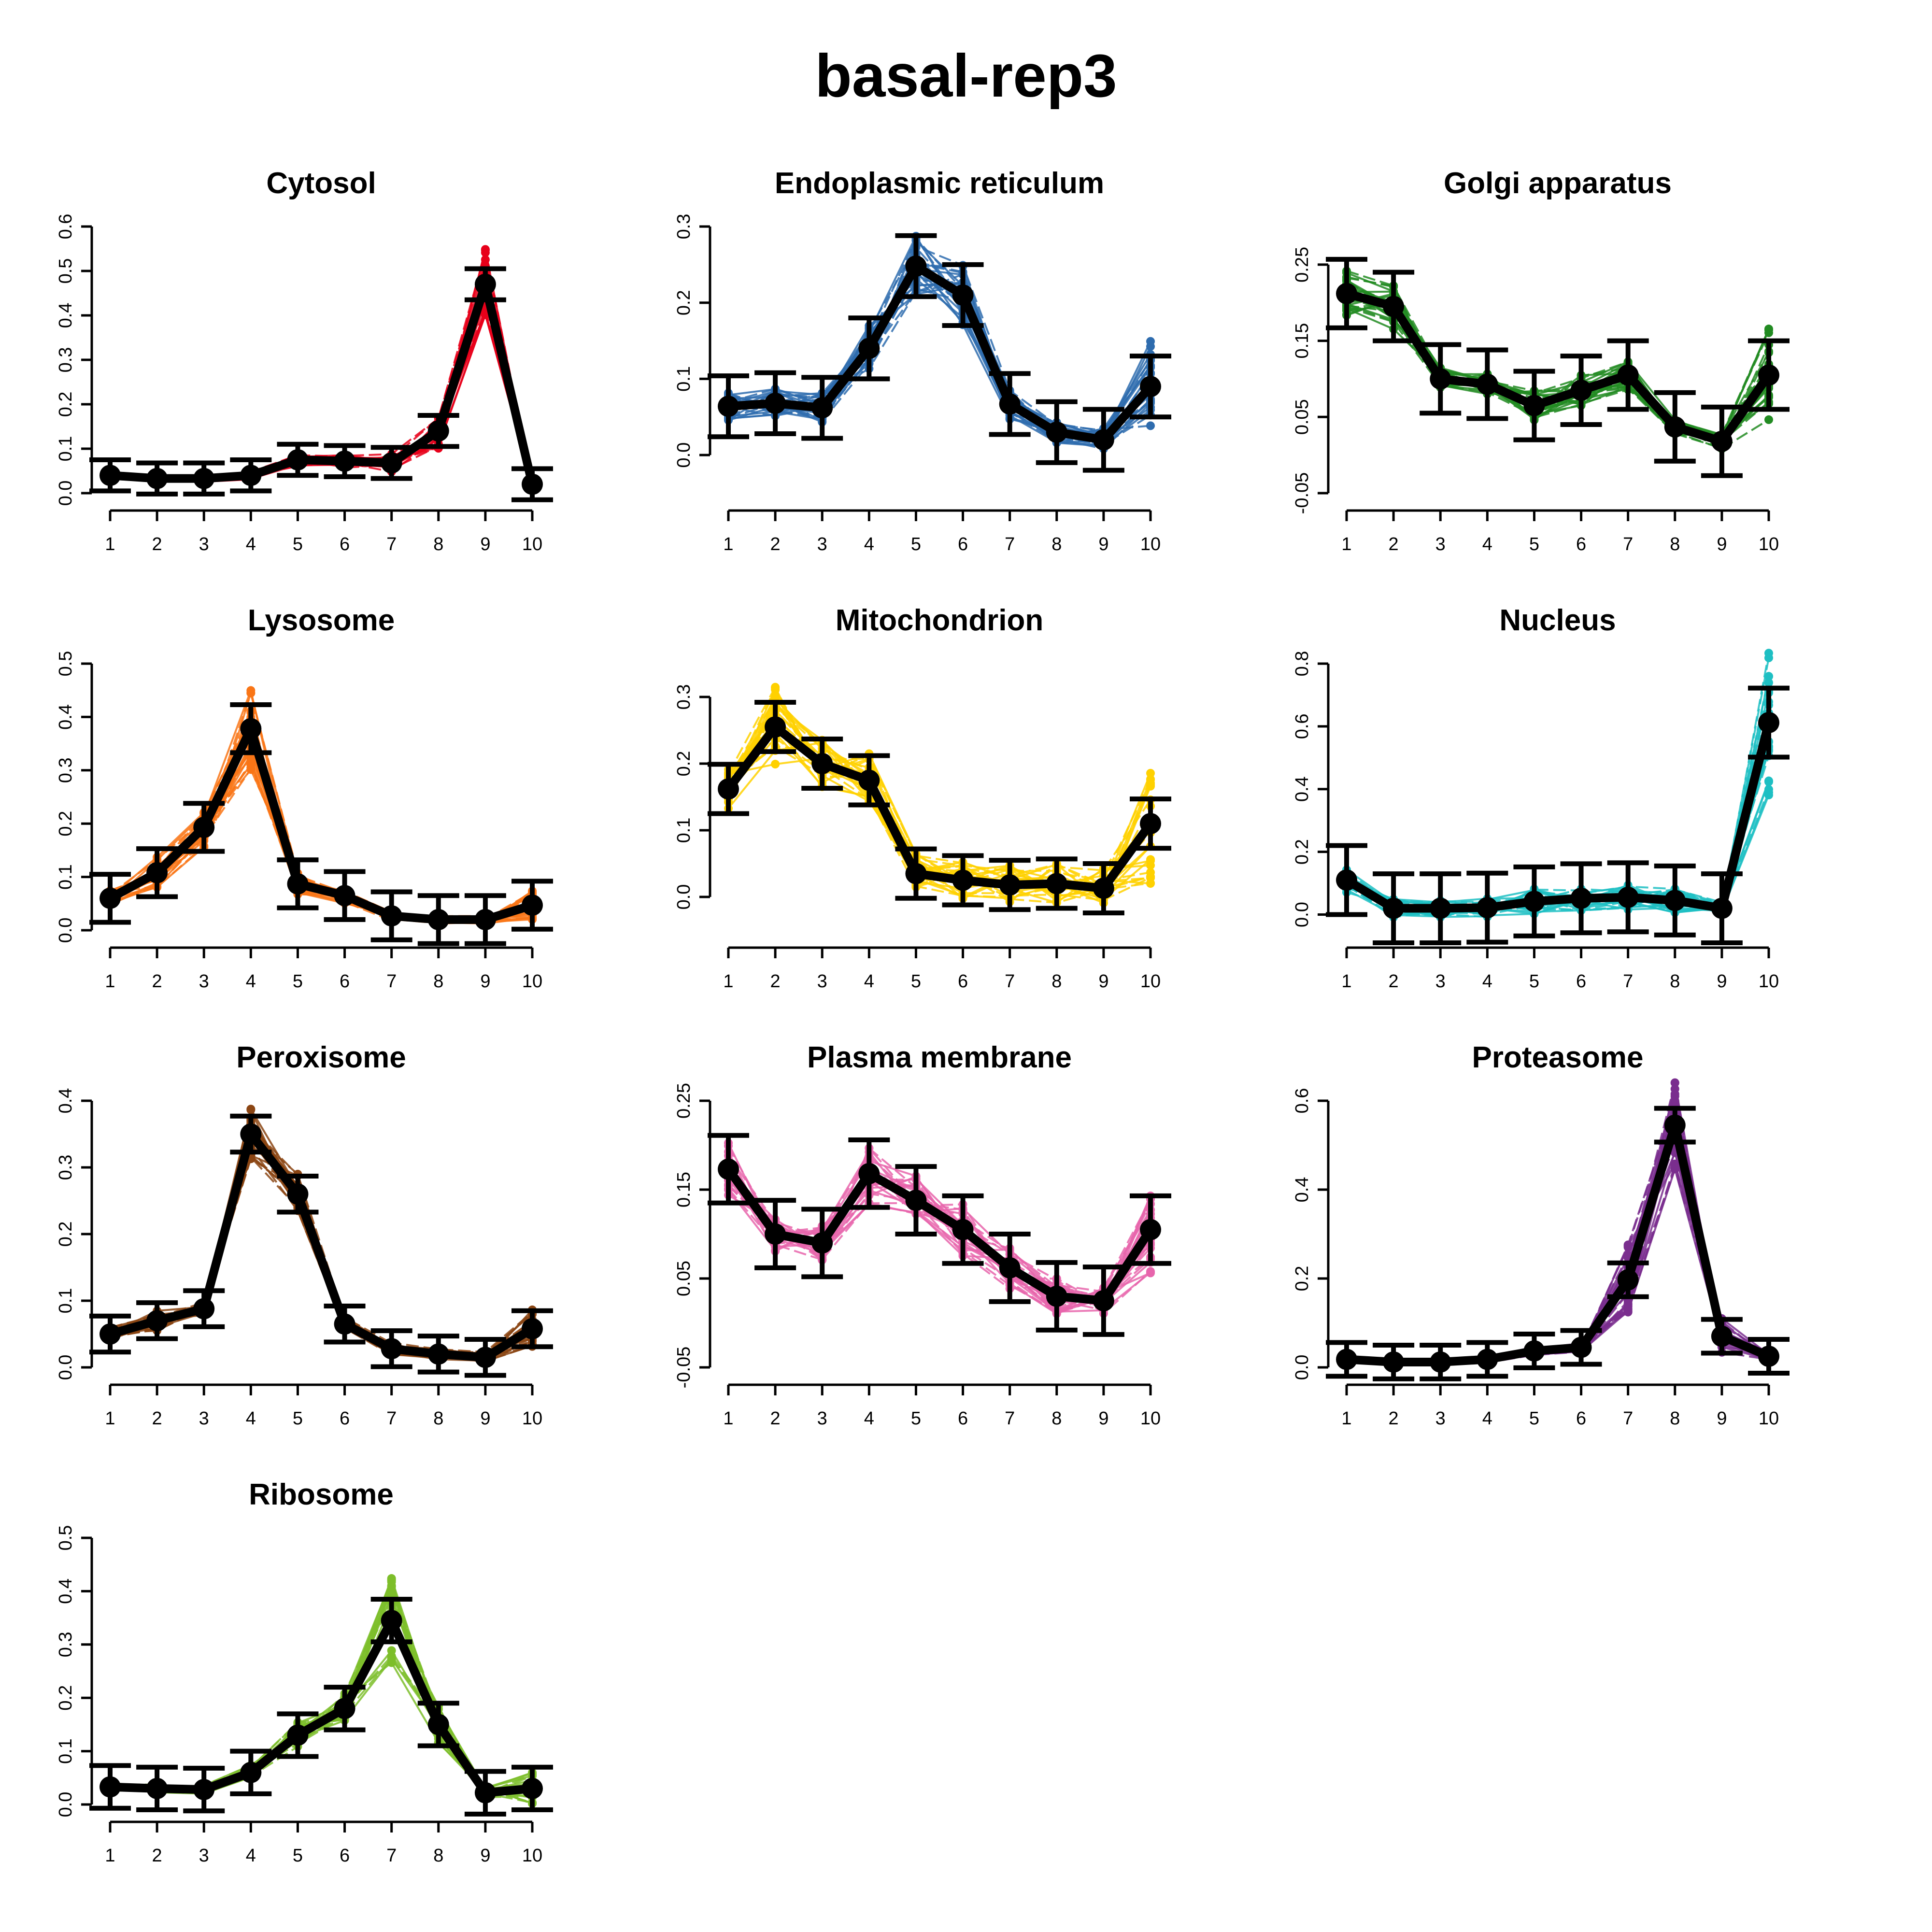 Image resolution: width=1932 pixels, height=1932 pixels. I want to click on panel-6: Nucleus 0.0 0.2 0.4 0.6 0.8 1 2 3 4 5 6 7 8 9 10, so click(1541, 798).